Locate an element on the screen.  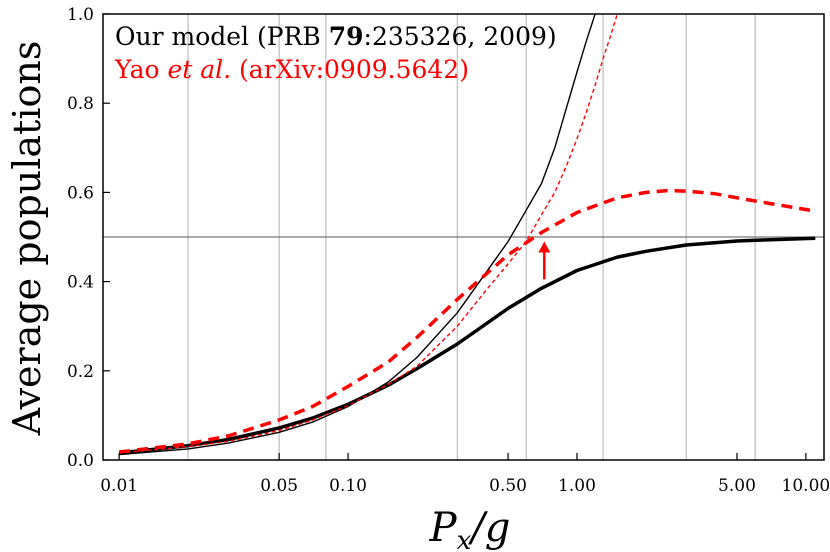
x-axis-title-rest: /g is located at coordinates (488, 528).